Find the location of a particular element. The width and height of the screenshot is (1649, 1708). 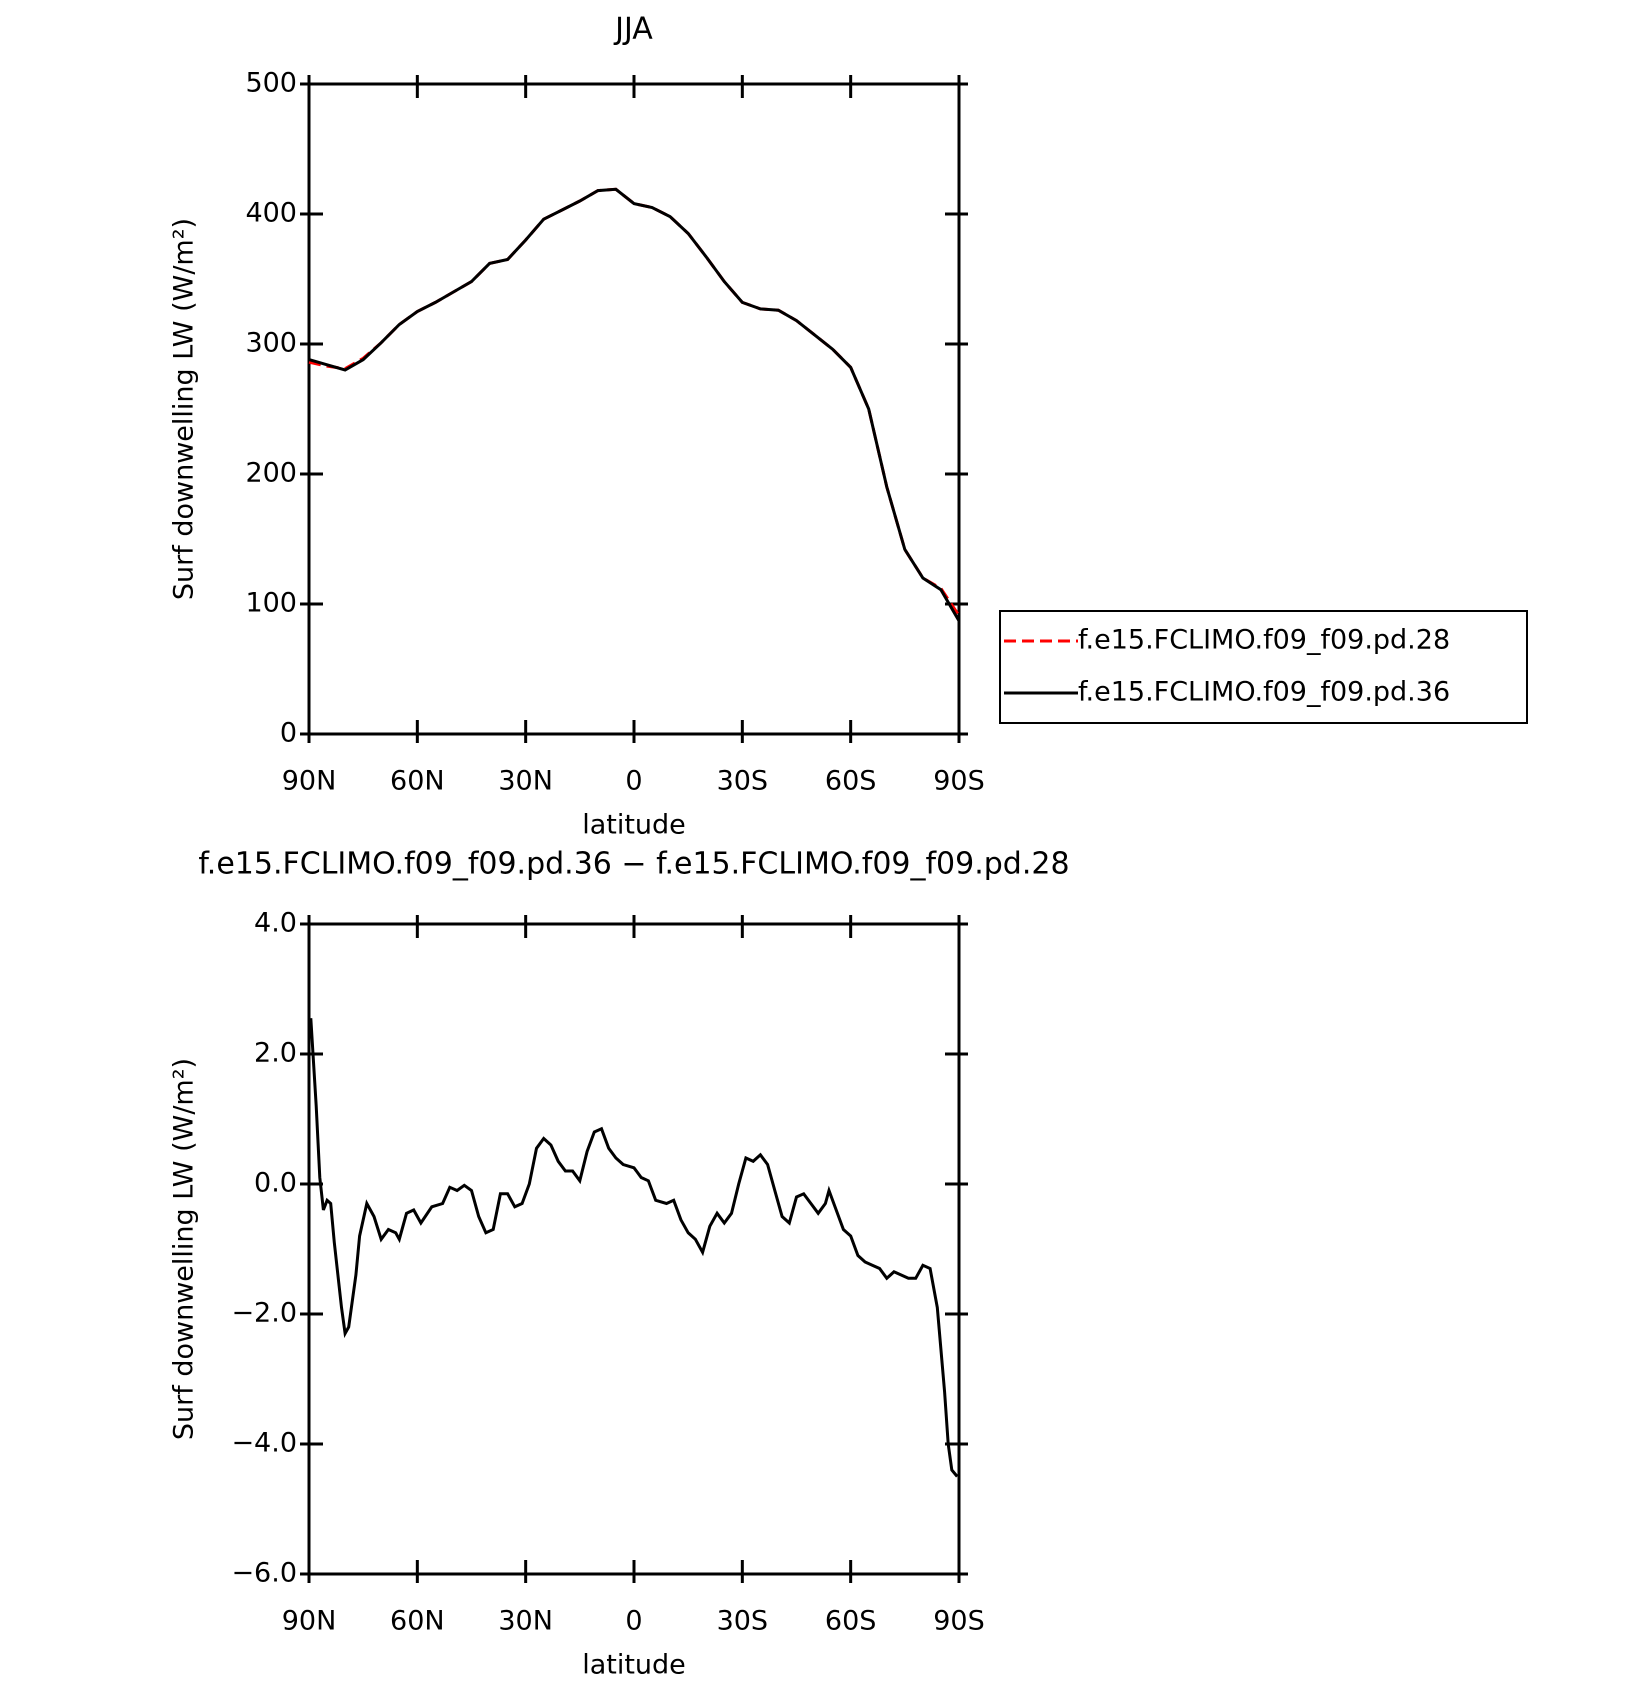

y-tick-label: −4.0 is located at coordinates (264, 1443).